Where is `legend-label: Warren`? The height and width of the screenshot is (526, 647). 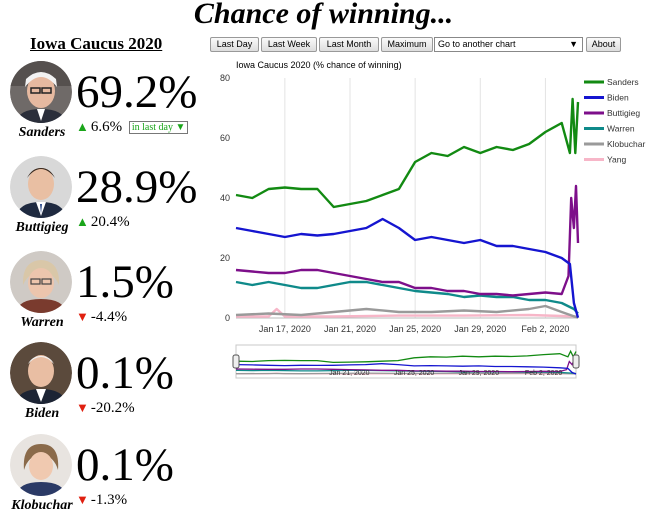 legend-label: Warren is located at coordinates (621, 129).